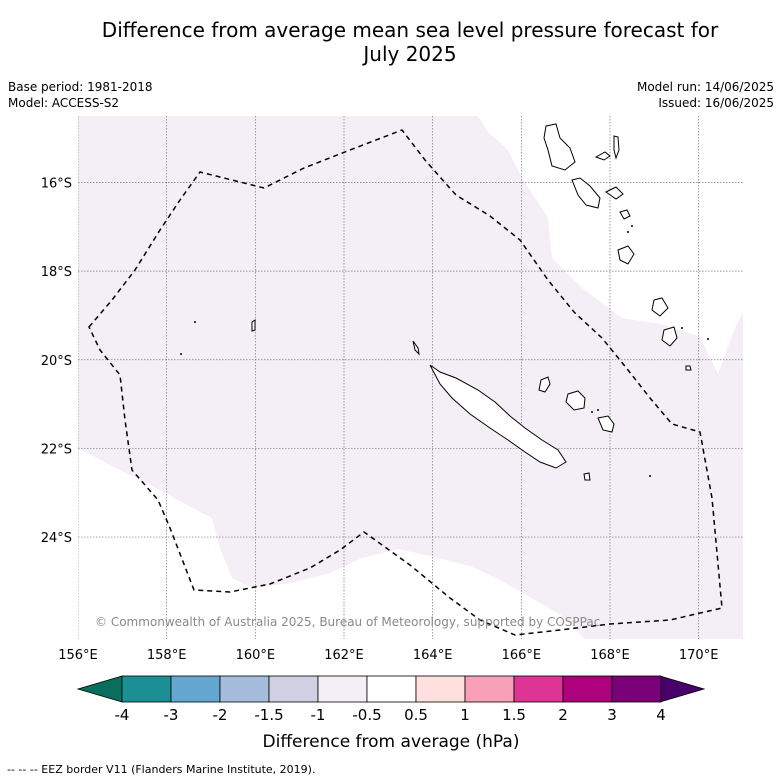 This screenshot has width=781, height=781. What do you see at coordinates (56, 272) in the screenshot?
I see `latitude-tick-label: 18°S` at bounding box center [56, 272].